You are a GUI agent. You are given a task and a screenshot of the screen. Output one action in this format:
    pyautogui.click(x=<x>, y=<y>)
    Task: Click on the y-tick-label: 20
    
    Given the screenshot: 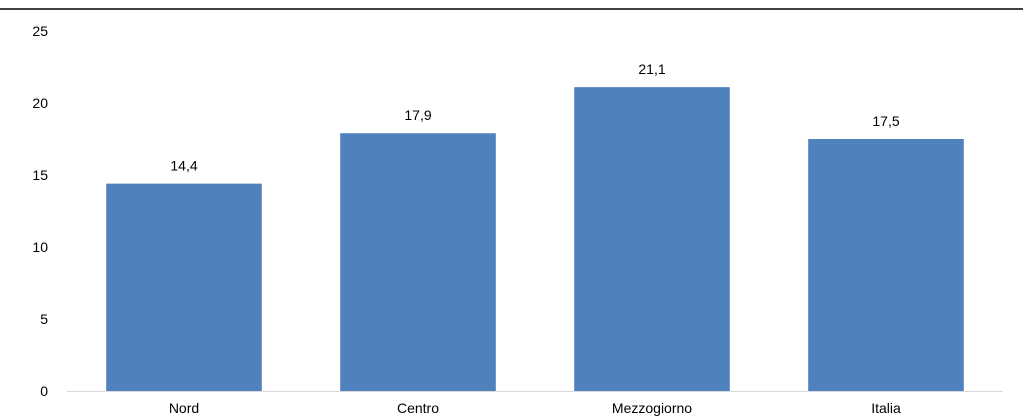 What is the action you would take?
    pyautogui.click(x=40, y=103)
    